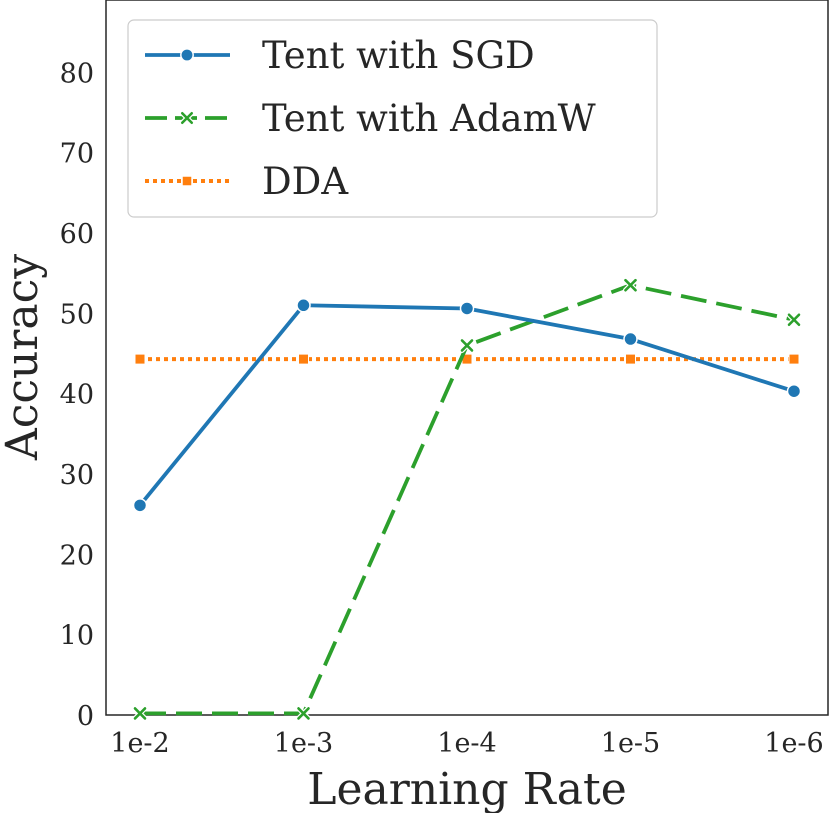 This screenshot has height=813, width=830. I want to click on y-tick-label: 70, so click(77, 154).